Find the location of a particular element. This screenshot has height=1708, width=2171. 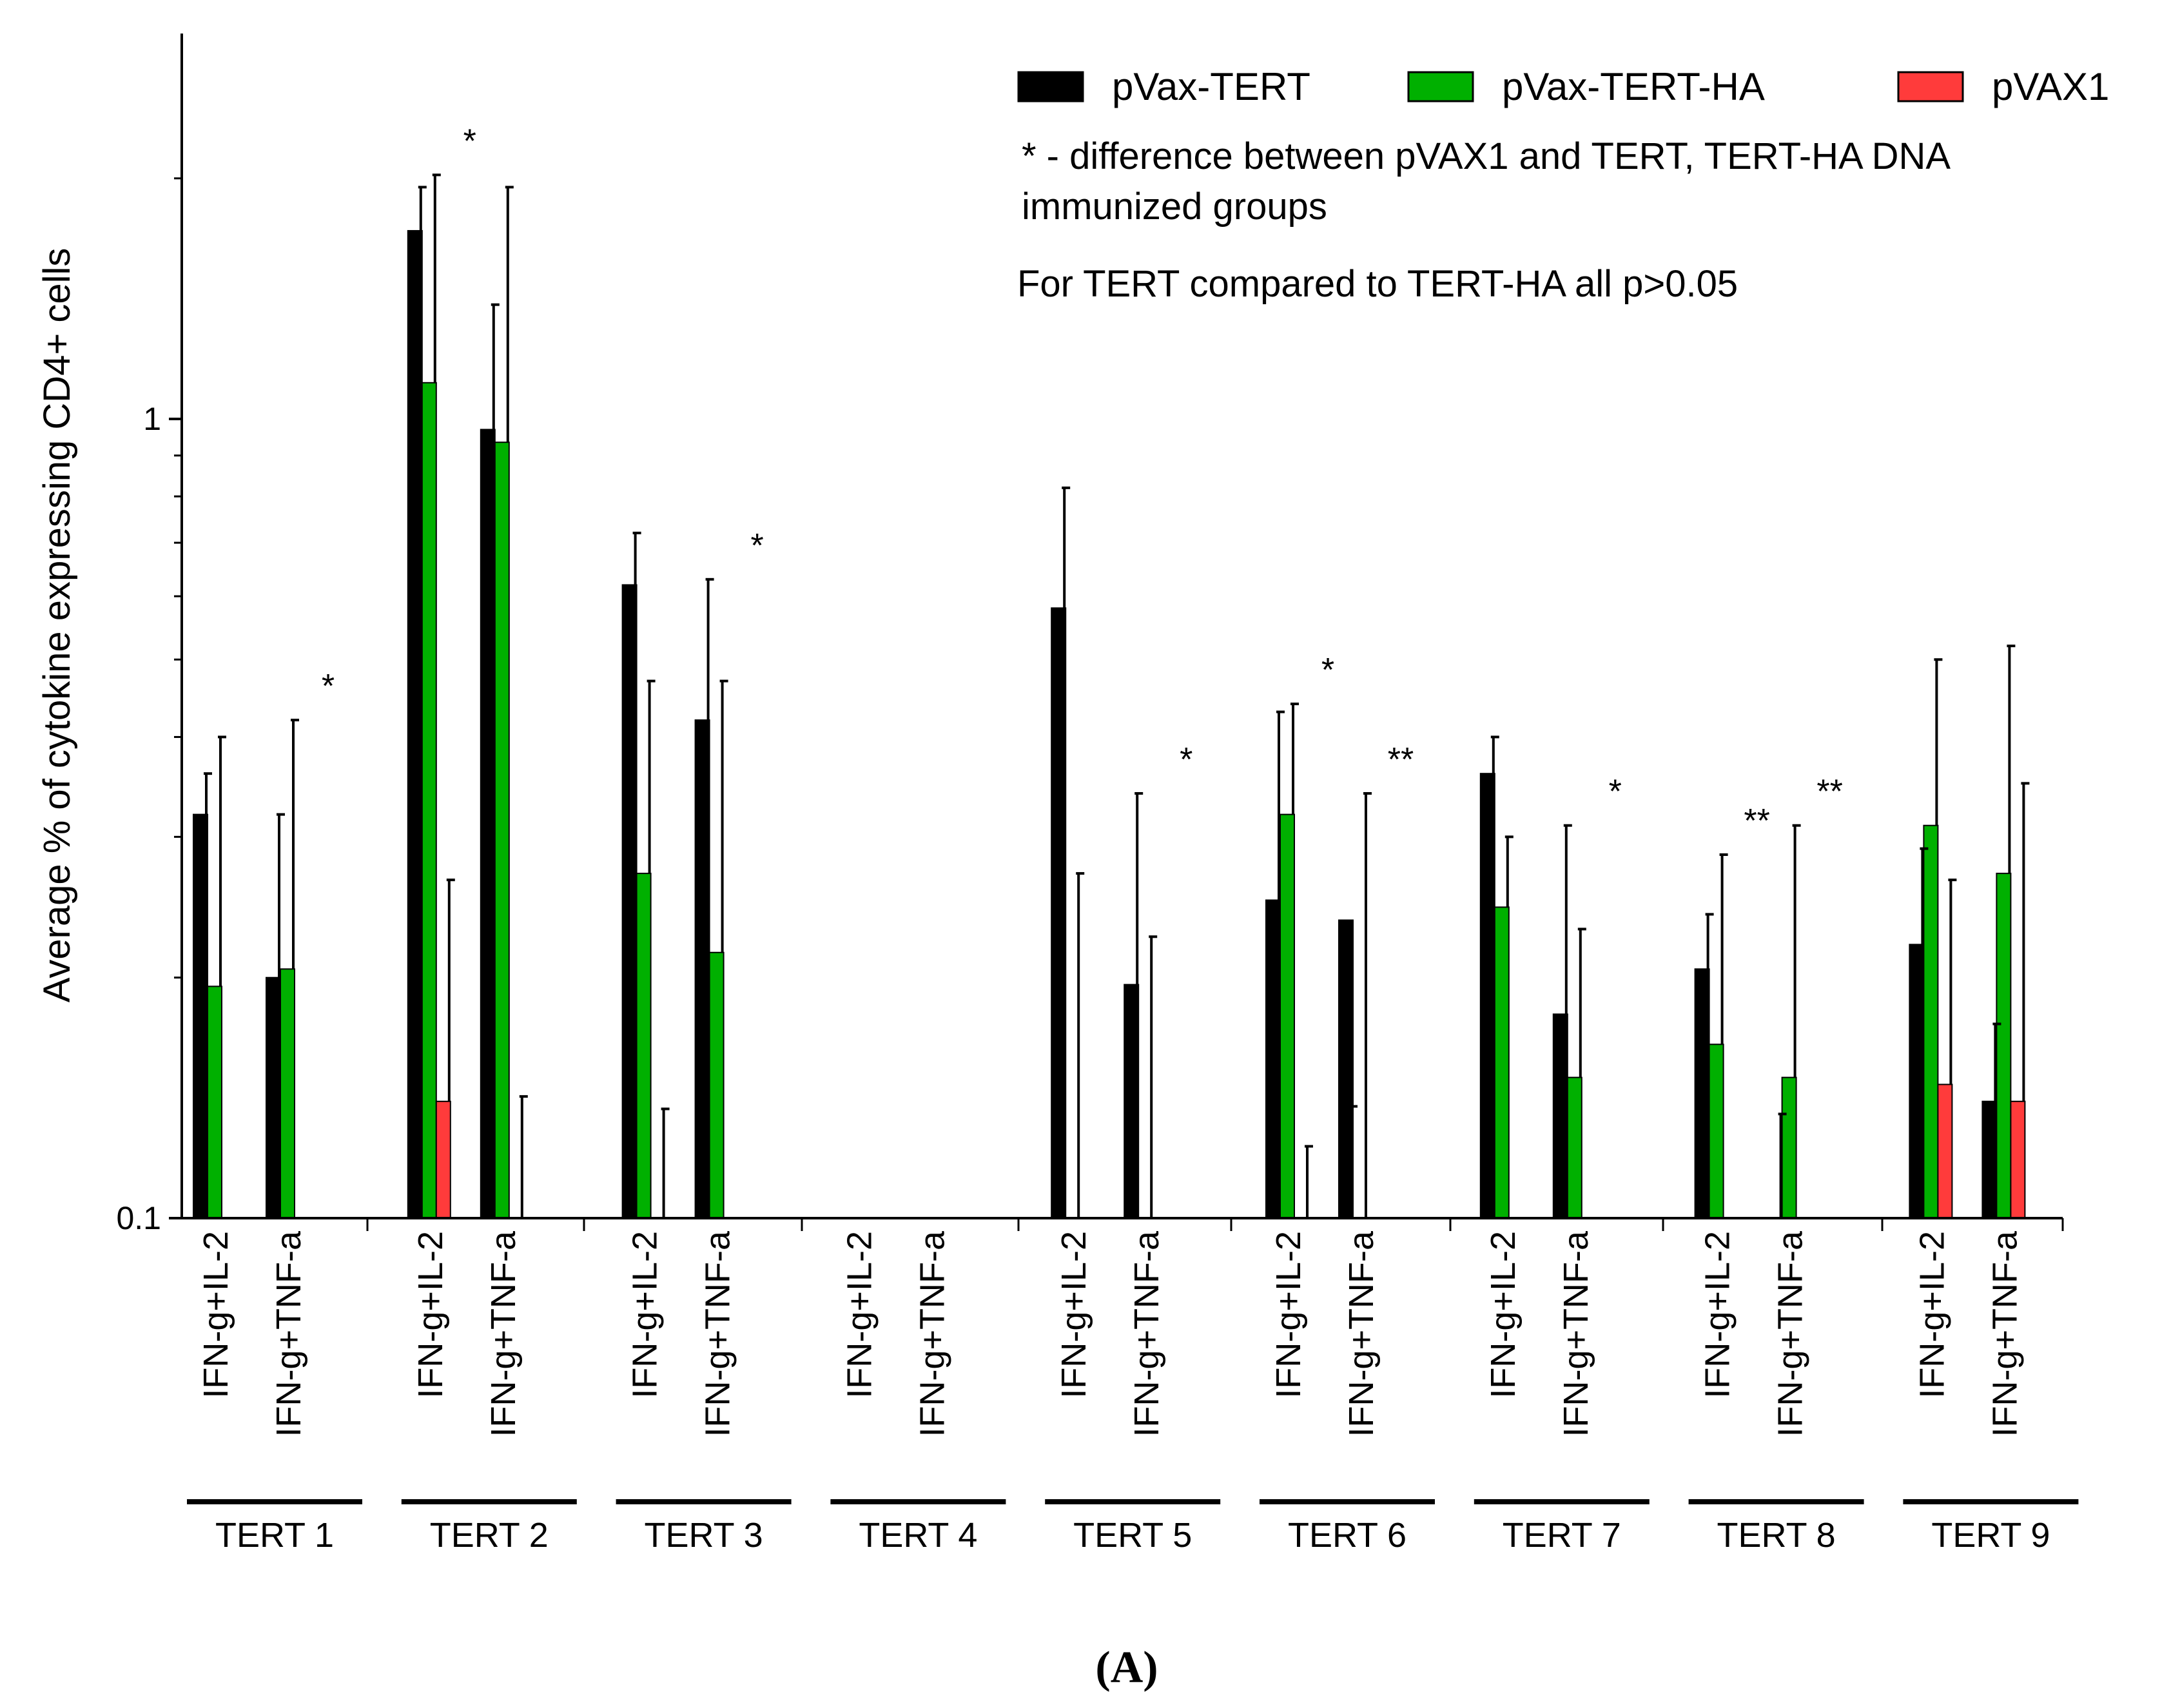

legend-label-pvax-tert: pVax-TERT is located at coordinates (1211, 86).